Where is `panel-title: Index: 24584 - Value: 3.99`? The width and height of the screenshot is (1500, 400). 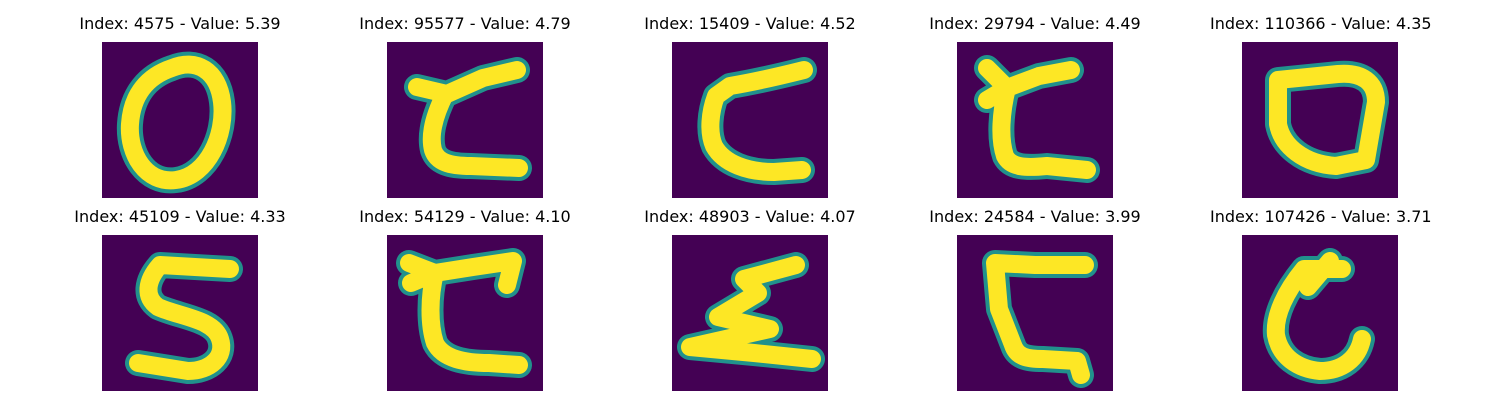 panel-title: Index: 24584 - Value: 3.99 is located at coordinates (1035, 216).